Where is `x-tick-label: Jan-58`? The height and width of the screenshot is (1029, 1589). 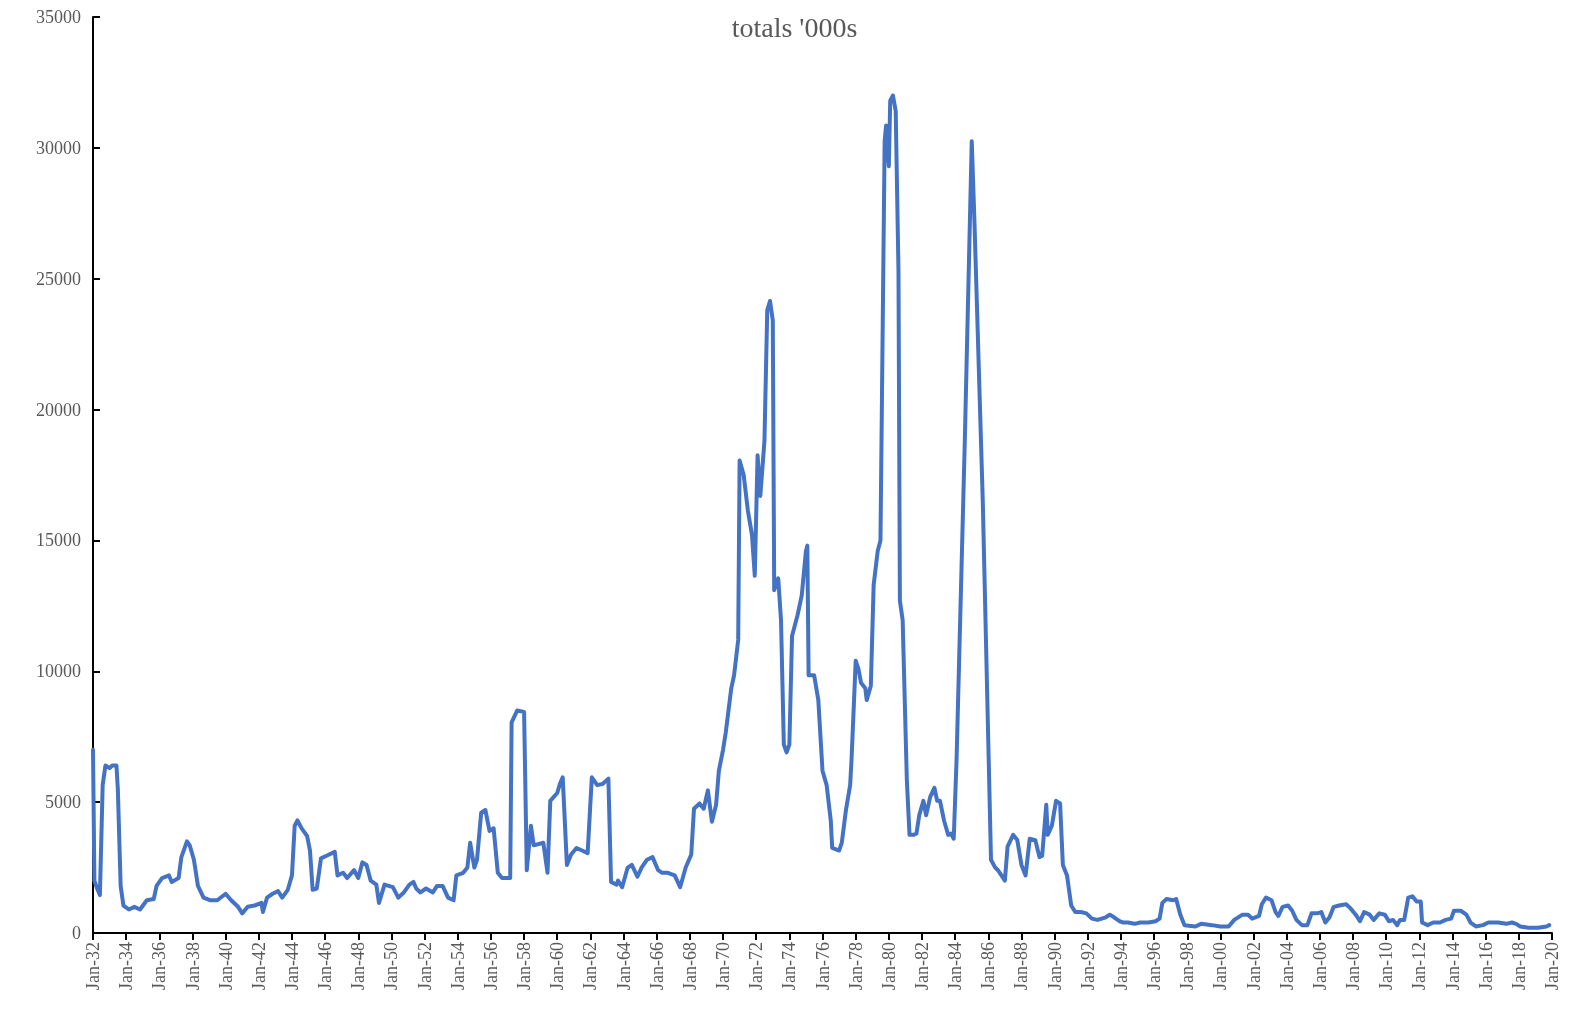
x-tick-label: Jan-58 is located at coordinates (524, 966).